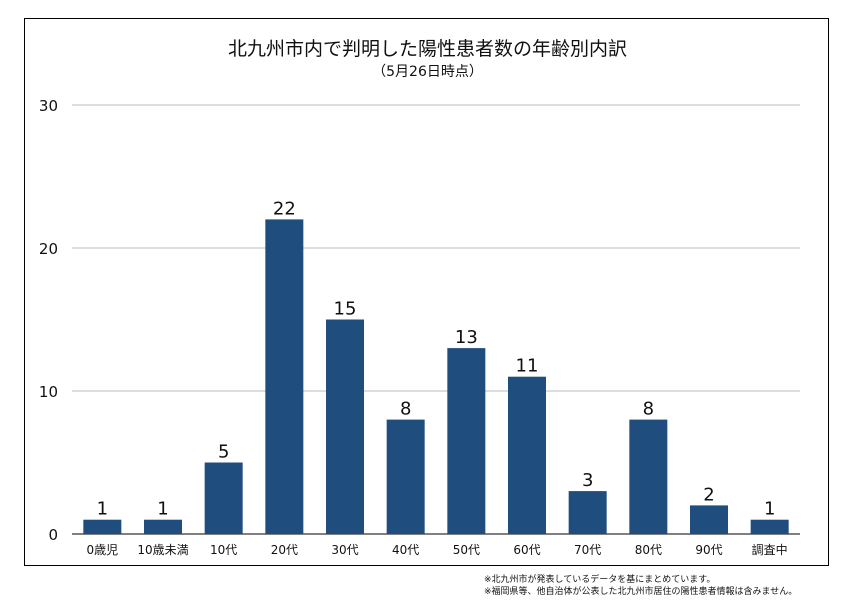 The image size is (855, 600). Describe the element at coordinates (48, 106) in the screenshot. I see `y-tick-label: 30` at that location.